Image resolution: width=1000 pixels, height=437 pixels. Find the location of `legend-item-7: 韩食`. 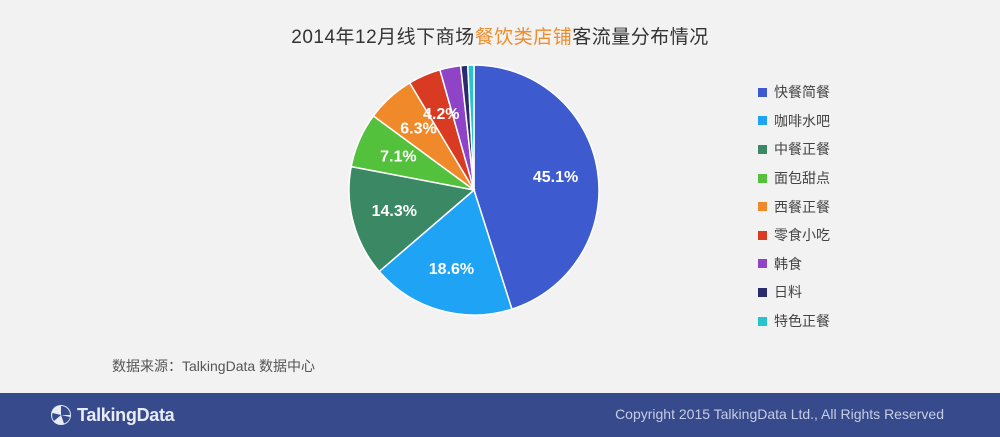

legend-item-7: 韩食 is located at coordinates (794, 264).